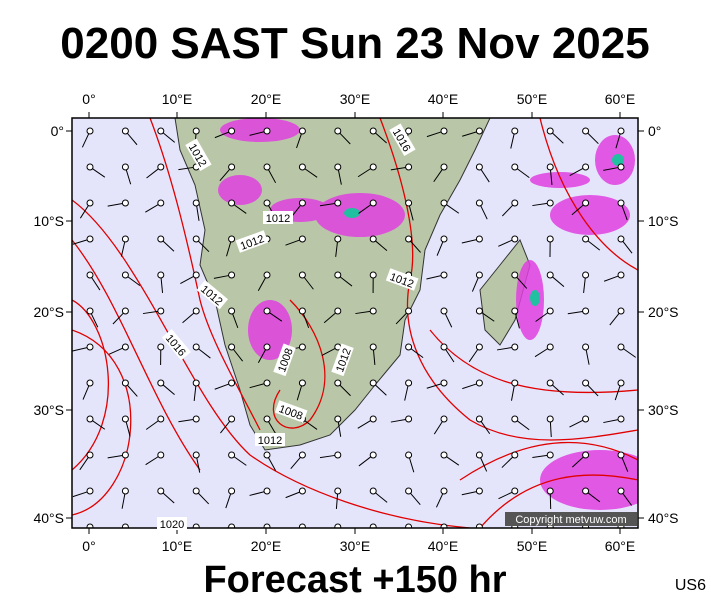 The width and height of the screenshot is (711, 600). I want to click on heavy-rain, so click(484, 230).